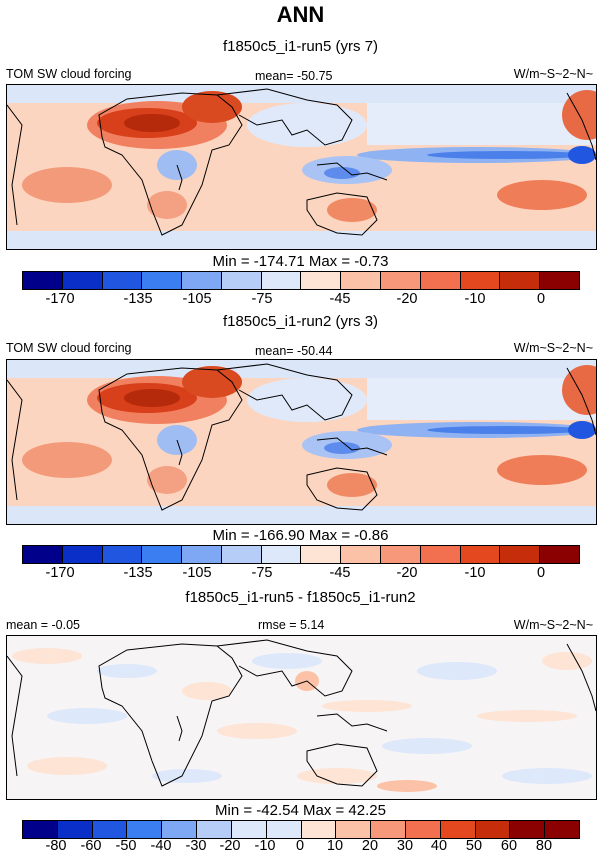 The height and width of the screenshot is (858, 601). I want to click on panel-1-colorbar, so click(301, 280).